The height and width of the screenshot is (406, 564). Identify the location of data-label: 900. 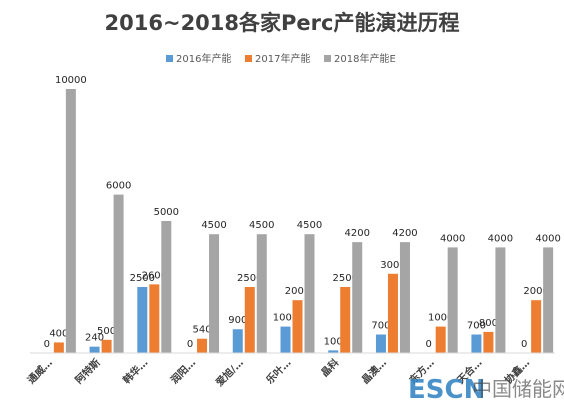
(237, 320).